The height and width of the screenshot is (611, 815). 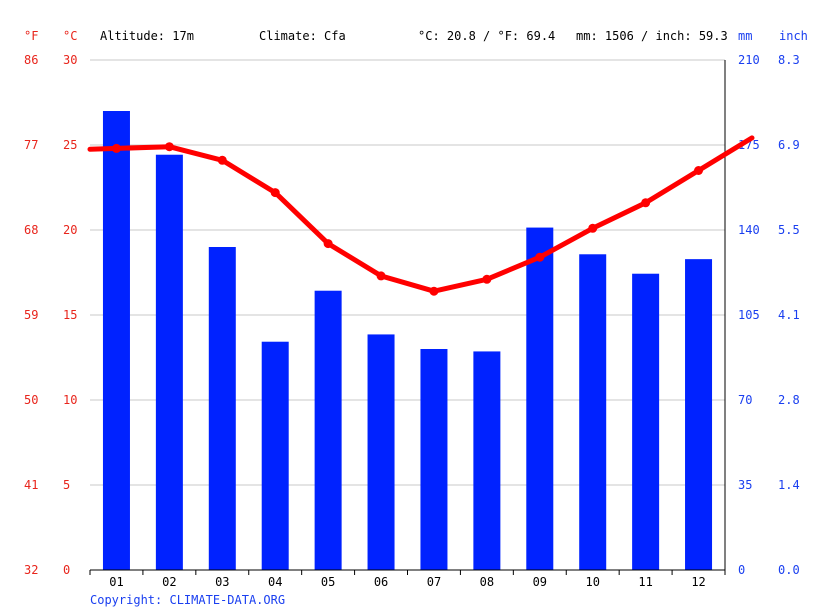 I want to click on month-label: 10, so click(x=592, y=582).